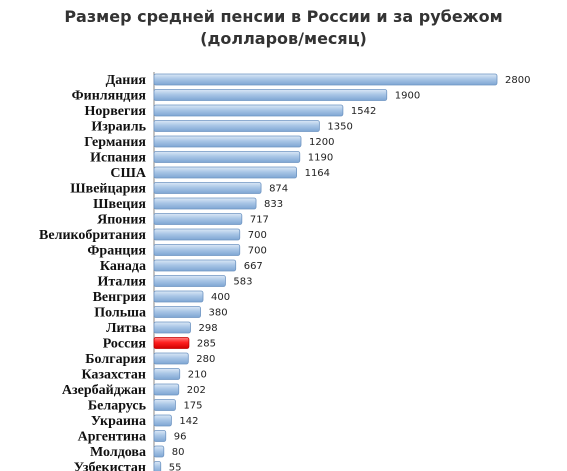 The height and width of the screenshot is (471, 567). What do you see at coordinates (321, 142) in the screenshot?
I see `value-label: 1200` at bounding box center [321, 142].